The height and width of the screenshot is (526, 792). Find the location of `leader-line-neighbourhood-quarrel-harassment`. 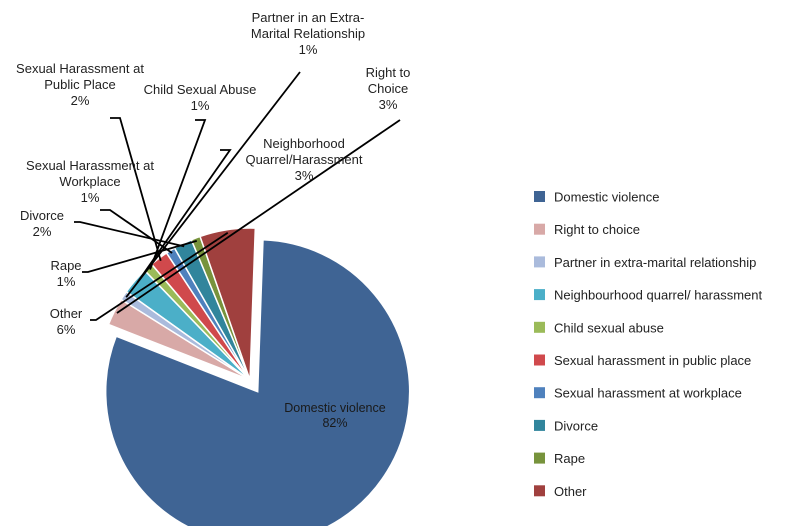

leader-line-neighbourhood-quarrel-harassment is located at coordinates (184, 216).